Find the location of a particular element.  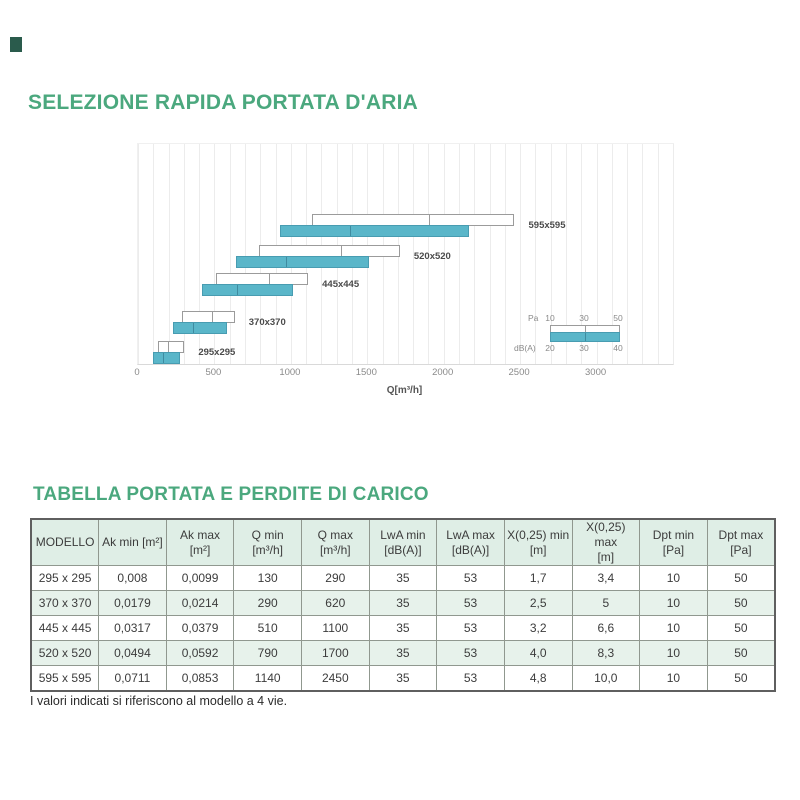

column-header: X(0,25) min [m] is located at coordinates (538, 542).